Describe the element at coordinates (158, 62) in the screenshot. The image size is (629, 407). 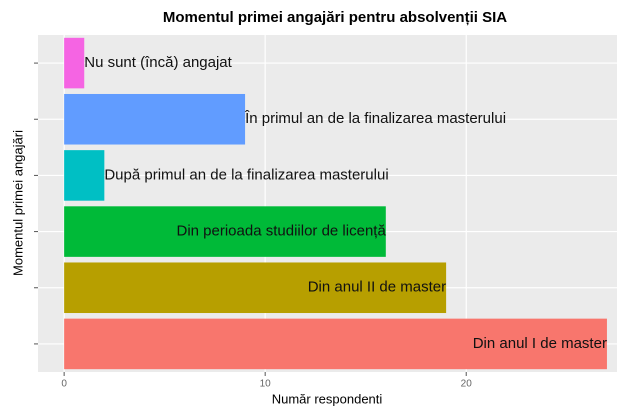
I see `bar-label: Nu sunt (încă) angajat` at that location.